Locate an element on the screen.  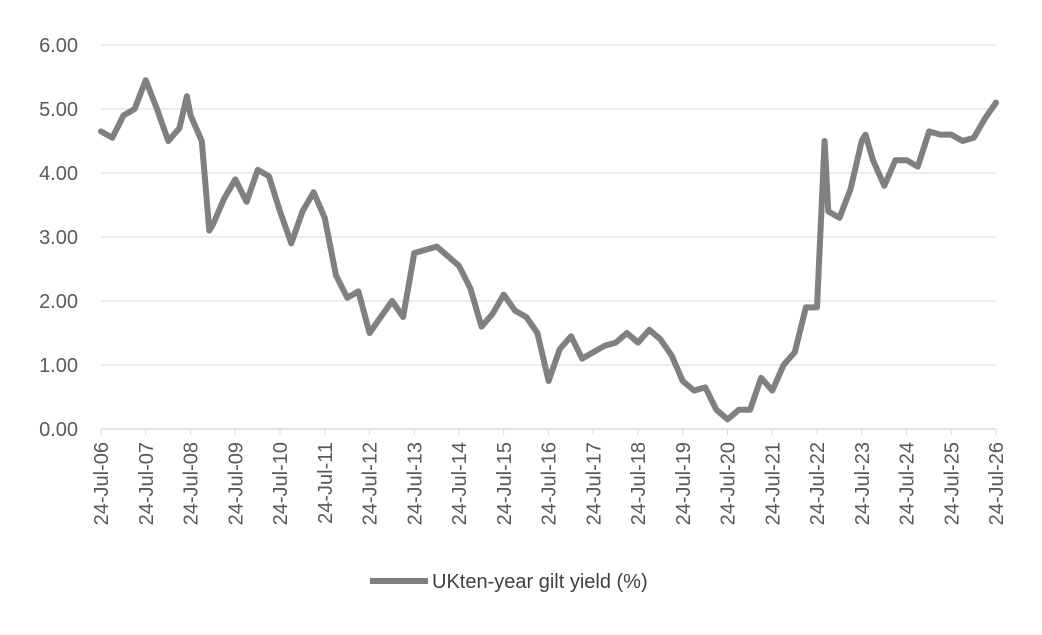
x-tick-label: 24-Jul-07 is located at coordinates (147, 483).